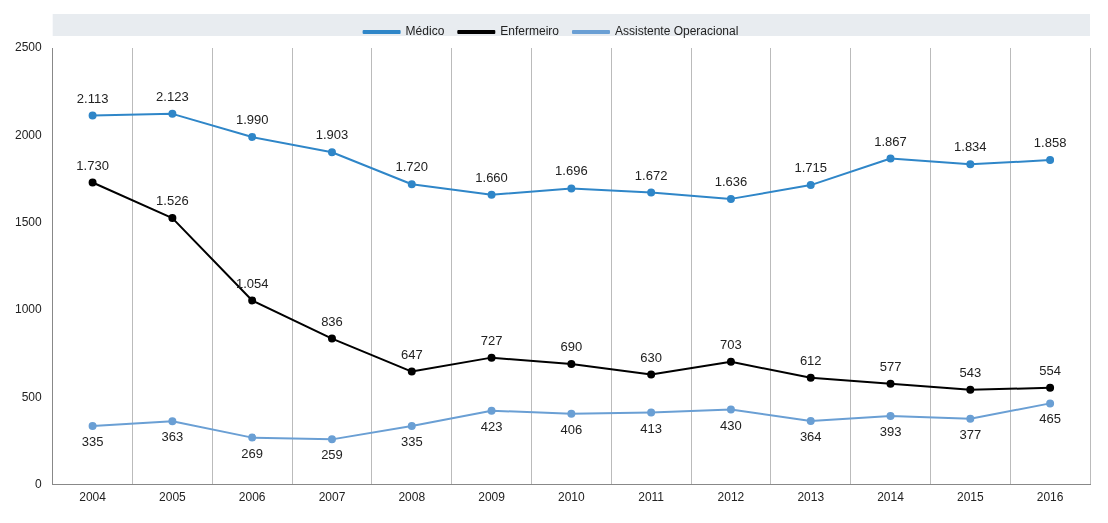 This screenshot has width=1108, height=523. I want to click on x-tick-label: 2015, so click(970, 497).